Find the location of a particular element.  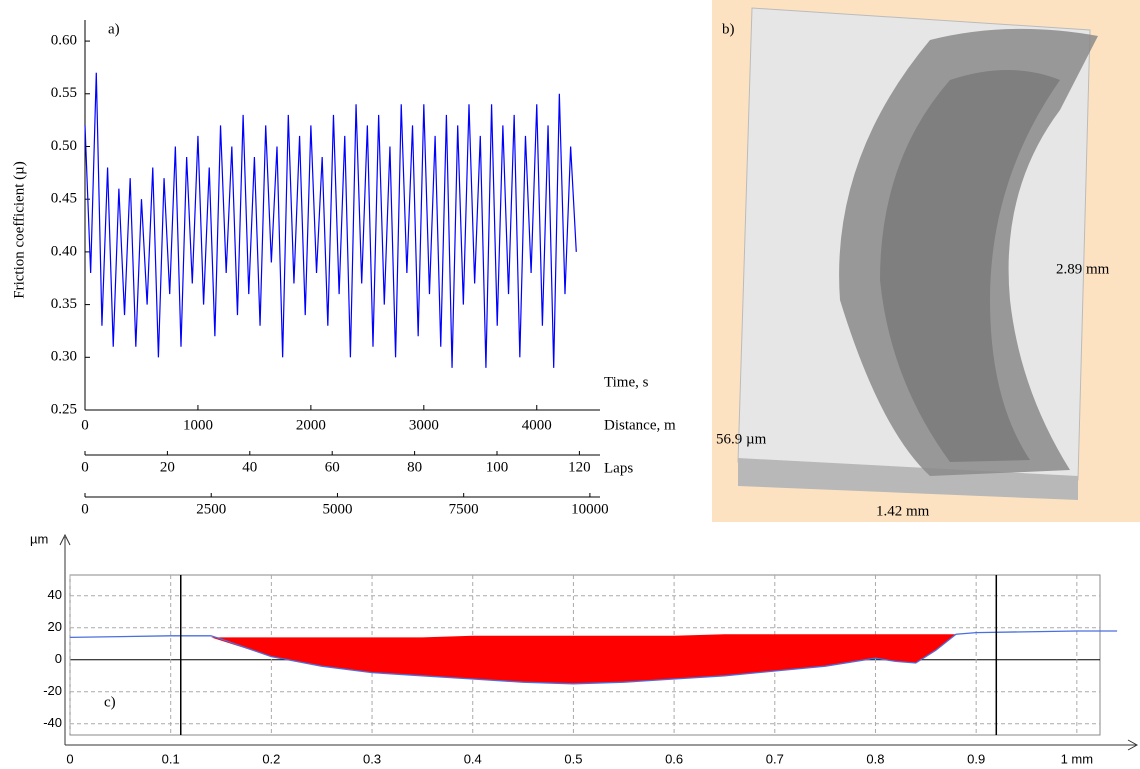

y-tick-label: 0.50 is located at coordinates (64, 146).